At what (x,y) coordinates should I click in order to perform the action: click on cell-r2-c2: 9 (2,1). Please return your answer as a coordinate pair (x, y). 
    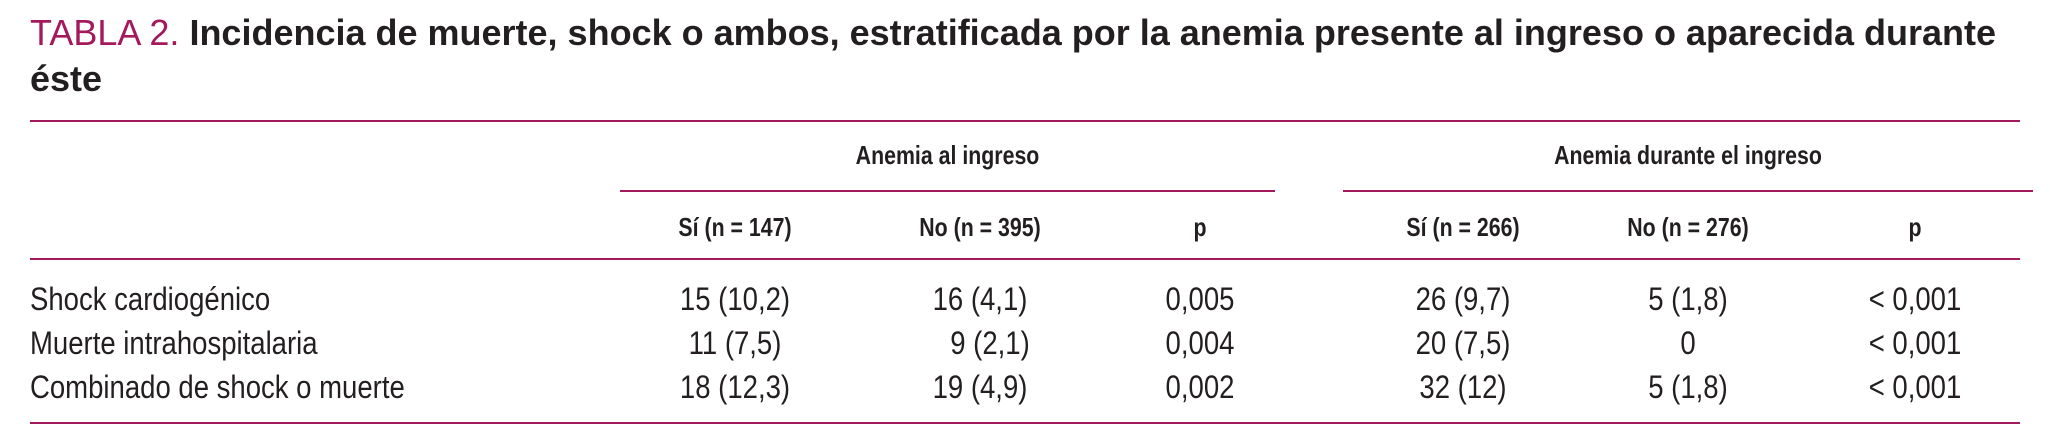
    Looking at the image, I should click on (990, 343).